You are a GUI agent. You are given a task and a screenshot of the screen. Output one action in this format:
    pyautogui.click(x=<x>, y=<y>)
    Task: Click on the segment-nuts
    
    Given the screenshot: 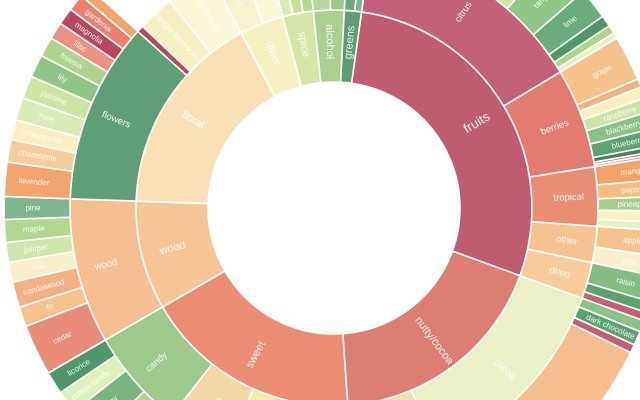 What is the action you would take?
    pyautogui.click(x=392, y=394)
    